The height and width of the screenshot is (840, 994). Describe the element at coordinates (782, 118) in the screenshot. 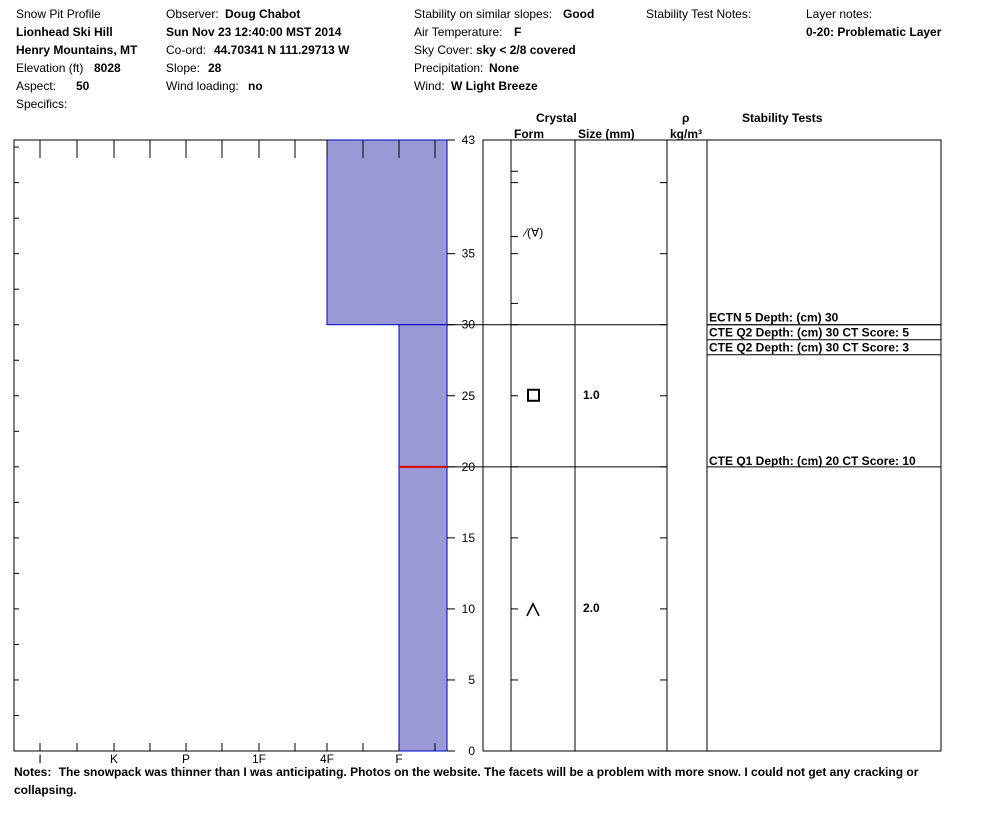

I see `stability-tests-header: Stability Tests` at that location.